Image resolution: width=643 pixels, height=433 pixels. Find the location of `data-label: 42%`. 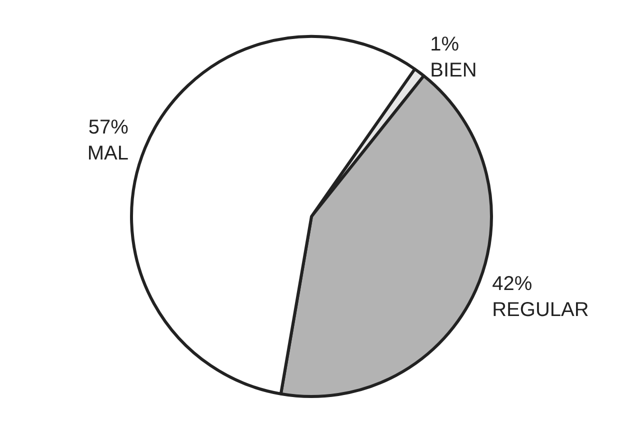

data-label: 42% is located at coordinates (512, 284).